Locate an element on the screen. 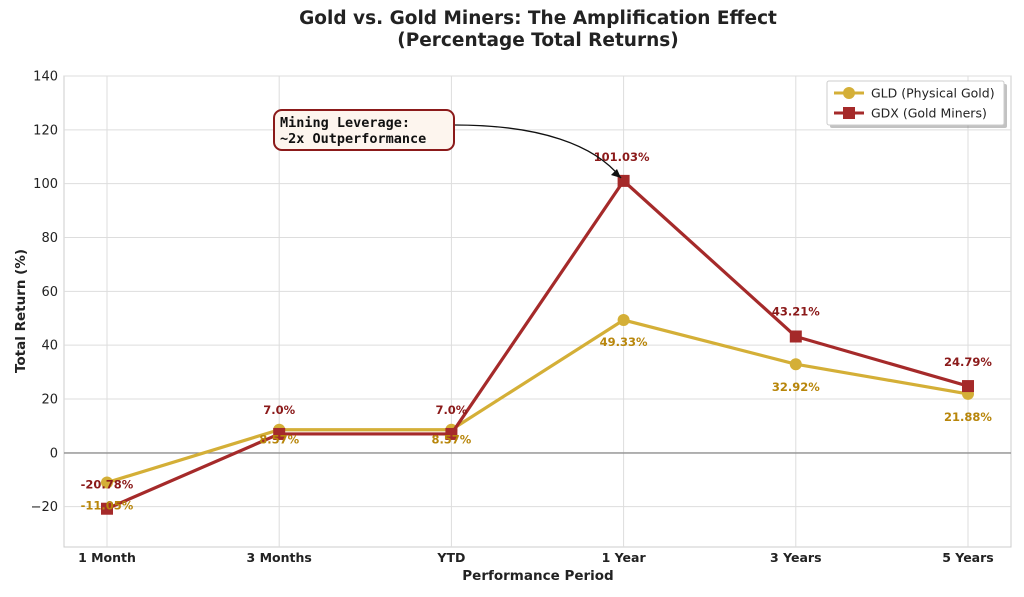 The width and height of the screenshot is (1024, 597). y-tick-label: 20 is located at coordinates (49, 399).